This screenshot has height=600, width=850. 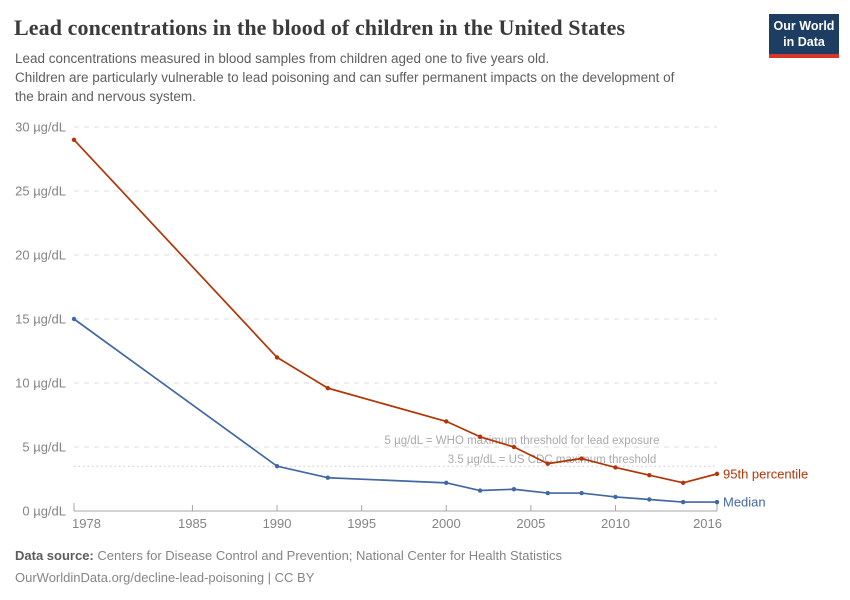 I want to click on y-tick-label: 30 µg/dL, so click(x=40, y=127).